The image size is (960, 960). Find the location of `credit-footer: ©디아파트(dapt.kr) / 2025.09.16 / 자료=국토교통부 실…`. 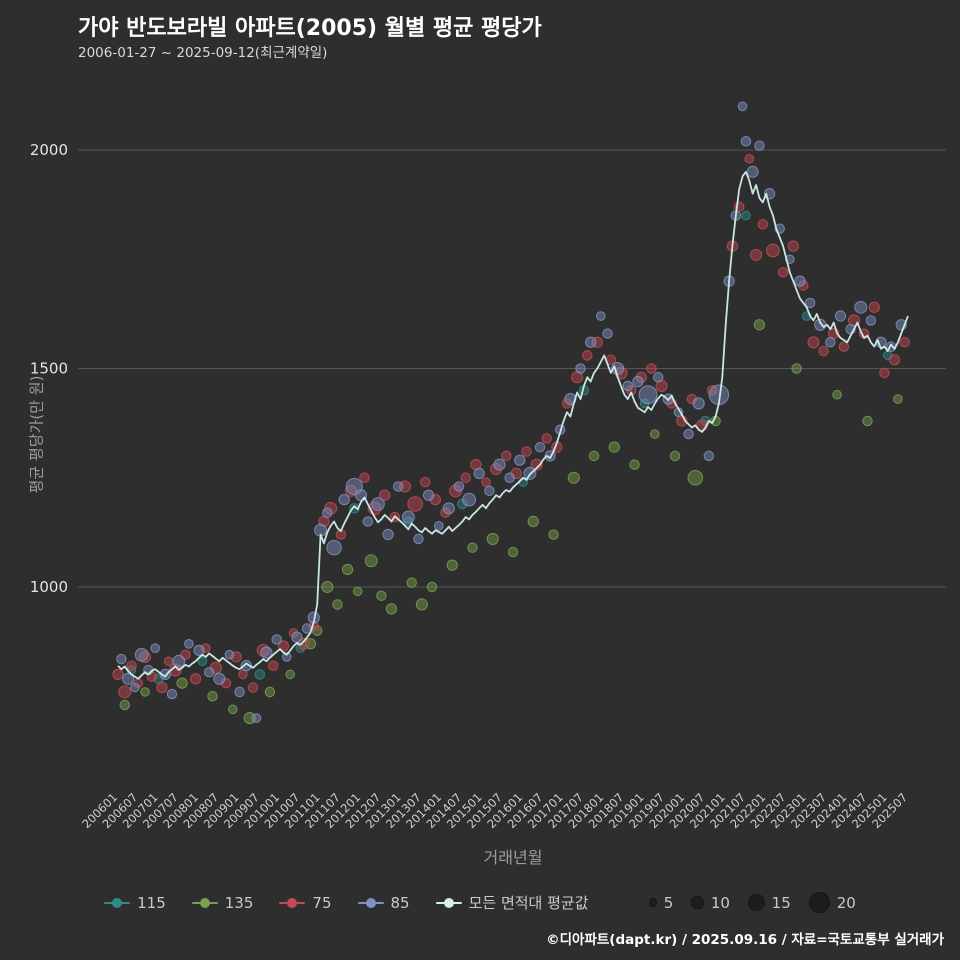

credit-footer: ©디아파트(dapt.kr) / 2025.09.16 / 자료=국토교통부 실… is located at coordinates (745, 940).